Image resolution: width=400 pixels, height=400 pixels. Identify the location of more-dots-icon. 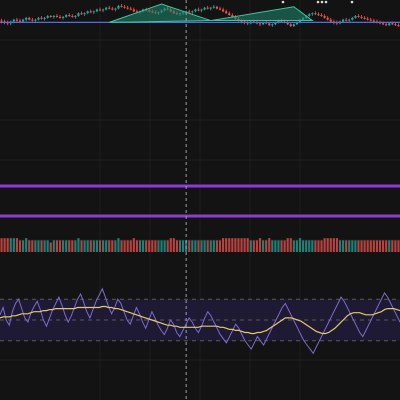
(317, 2).